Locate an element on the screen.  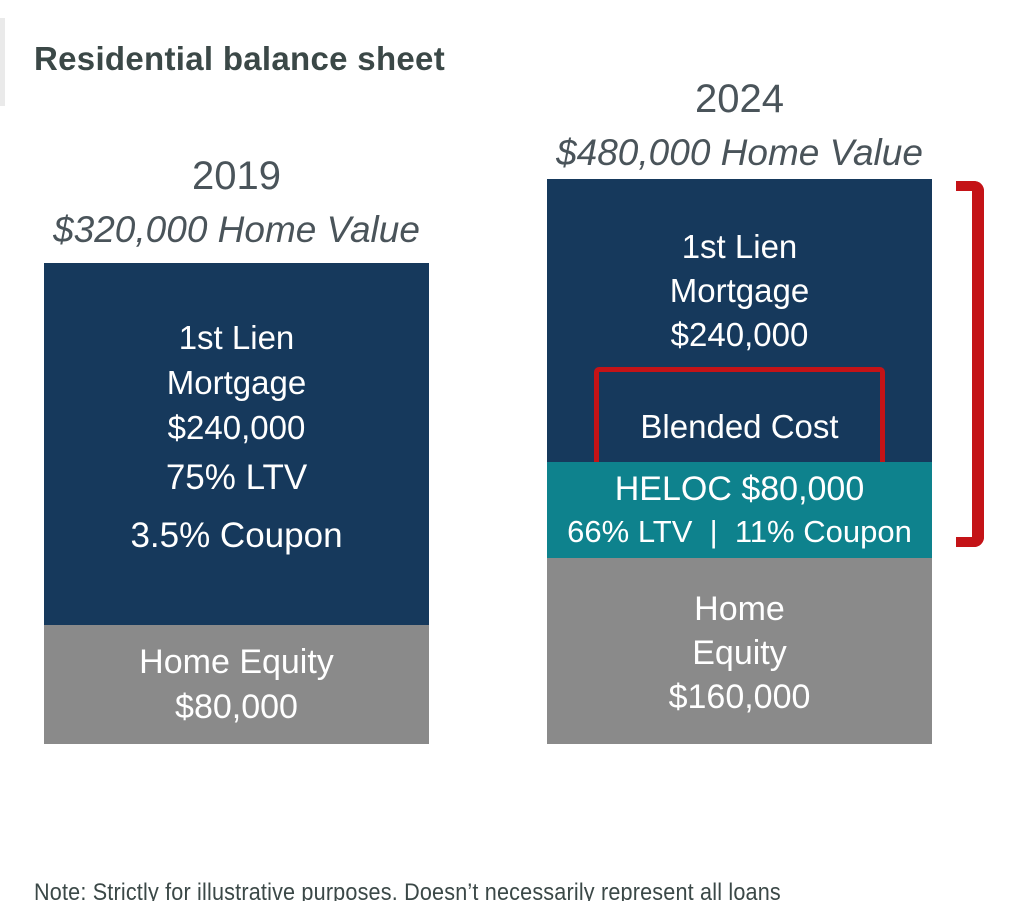
column-header-2024: 2024 $480,000 Home Value is located at coordinates (739, 125).